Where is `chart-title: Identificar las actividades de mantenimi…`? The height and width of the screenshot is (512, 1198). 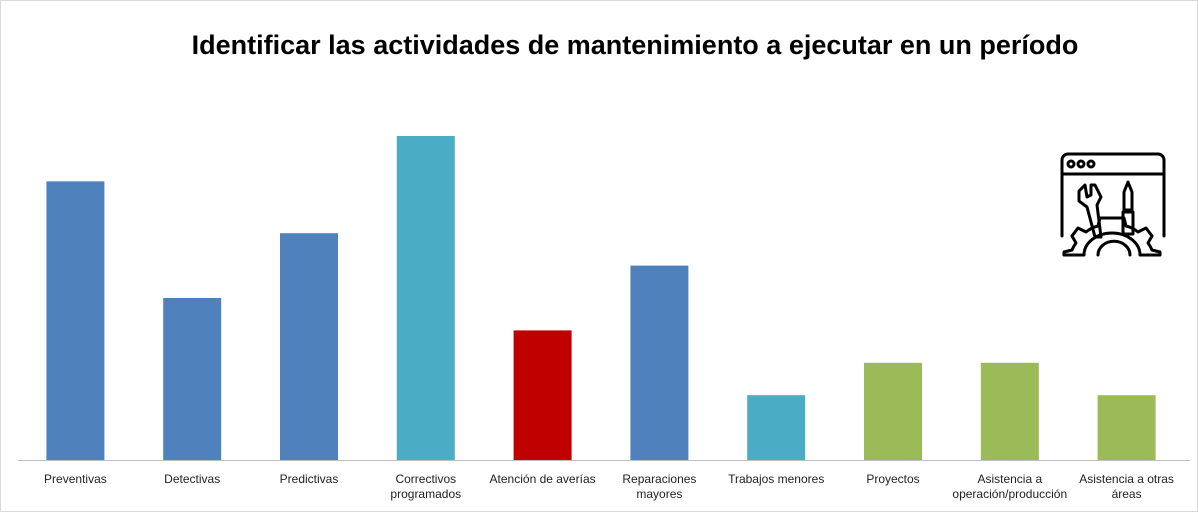
chart-title: Identificar las actividades de mantenimi… is located at coordinates (635, 45).